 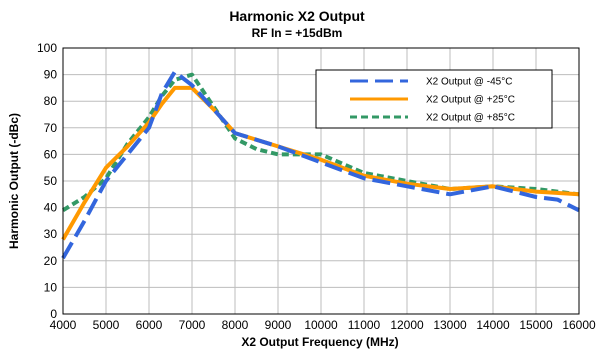 What do you see at coordinates (297, 16) in the screenshot?
I see `chart-title: Harmonic X2 Output` at bounding box center [297, 16].